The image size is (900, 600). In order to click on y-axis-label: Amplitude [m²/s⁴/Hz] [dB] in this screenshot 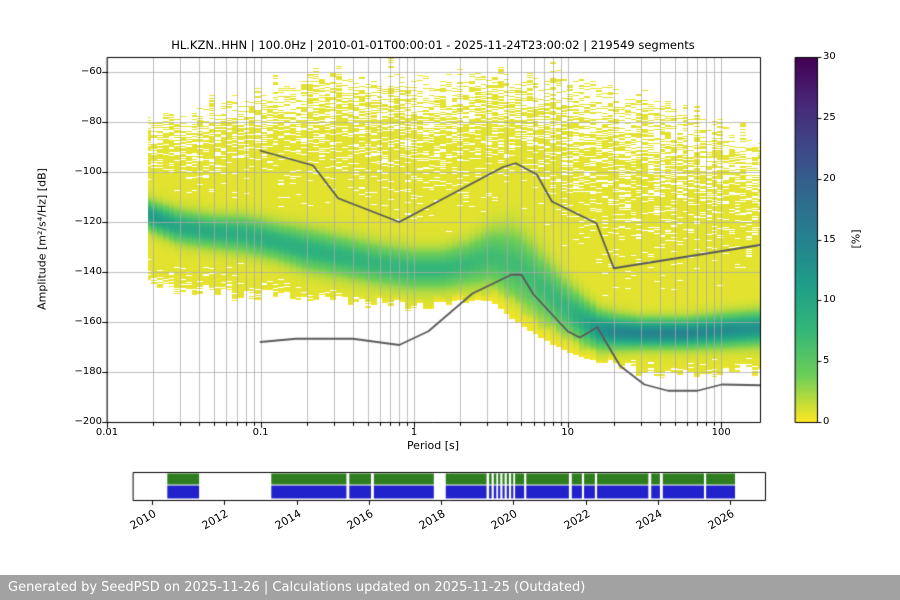, I will do `click(42, 239)`.